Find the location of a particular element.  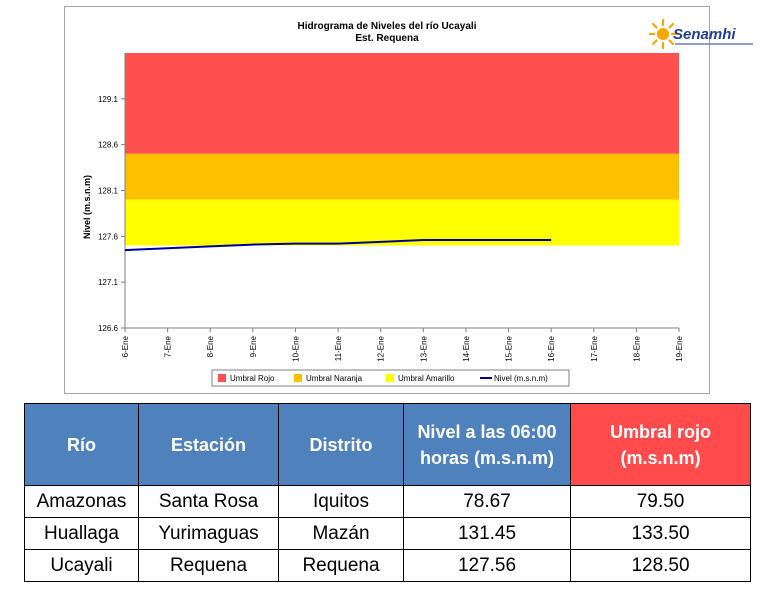

header-nivel: Nivel a las 06:00 horas (m.s.n.m) is located at coordinates (487, 444).